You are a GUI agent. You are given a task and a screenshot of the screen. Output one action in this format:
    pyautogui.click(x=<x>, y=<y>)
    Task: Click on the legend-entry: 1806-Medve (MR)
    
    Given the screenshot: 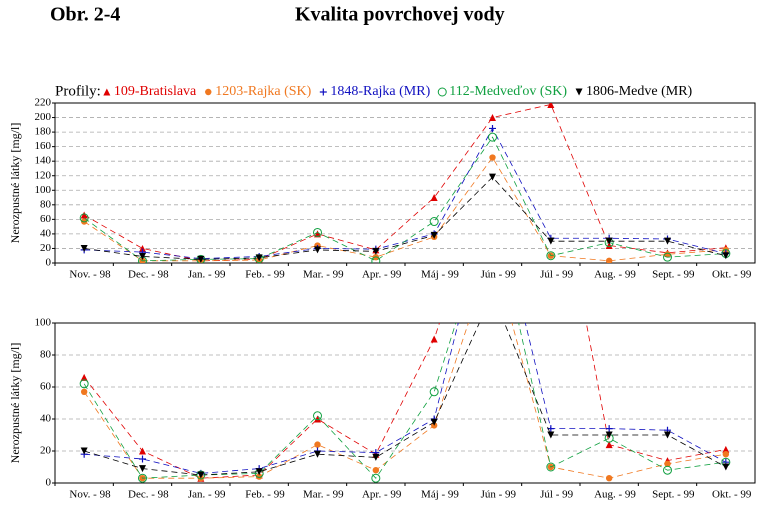 What is the action you would take?
    pyautogui.click(x=639, y=91)
    